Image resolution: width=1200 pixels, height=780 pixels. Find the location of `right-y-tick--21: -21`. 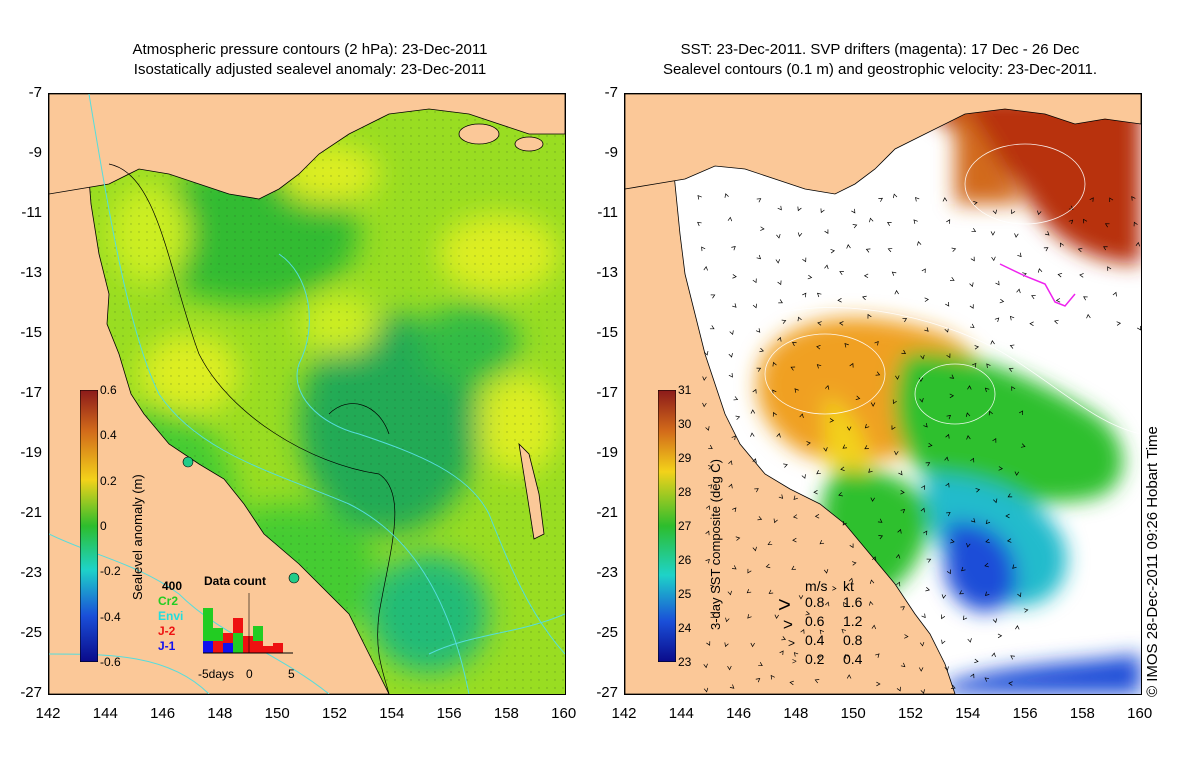

right-y-tick--21: -21 is located at coordinates (607, 512).